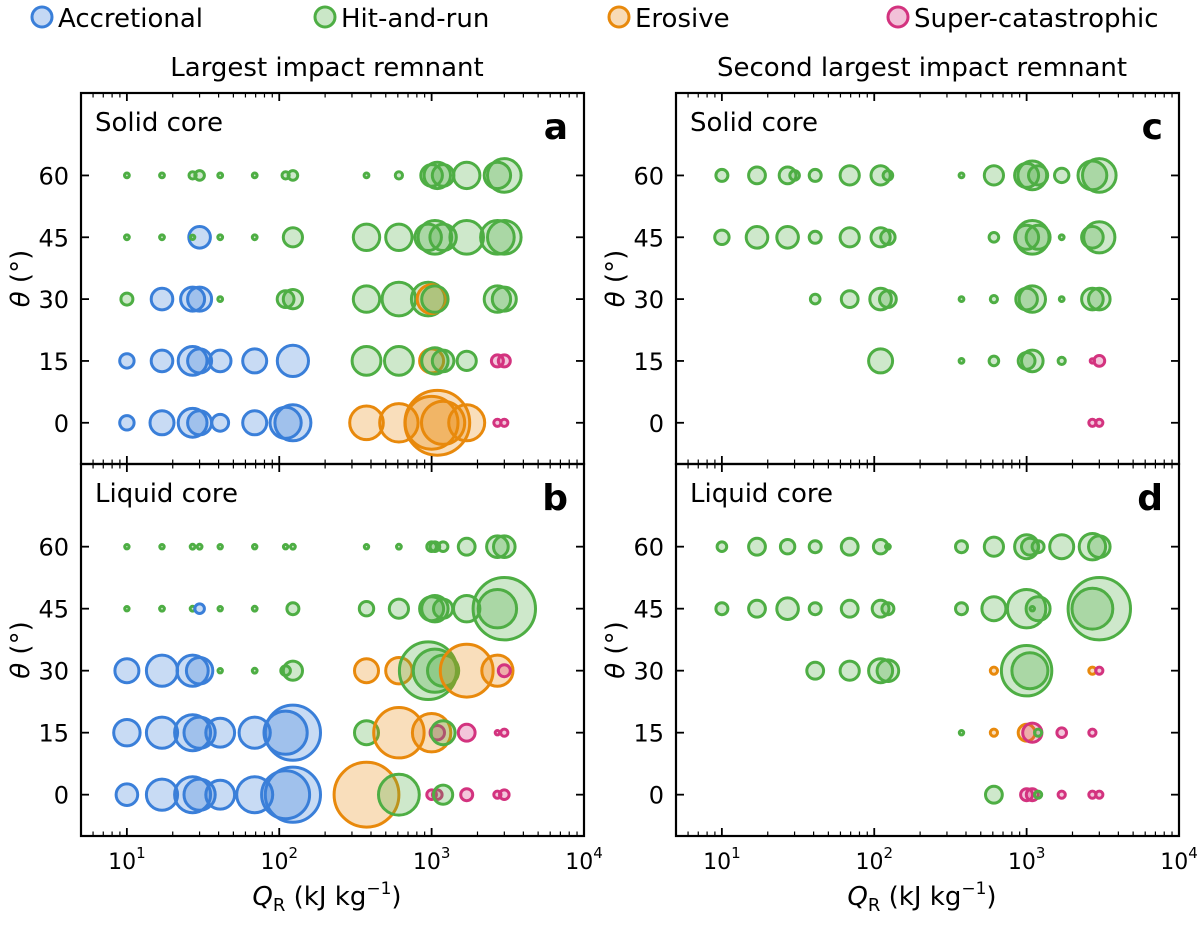  I want to click on markers-b, so click(324, 681).